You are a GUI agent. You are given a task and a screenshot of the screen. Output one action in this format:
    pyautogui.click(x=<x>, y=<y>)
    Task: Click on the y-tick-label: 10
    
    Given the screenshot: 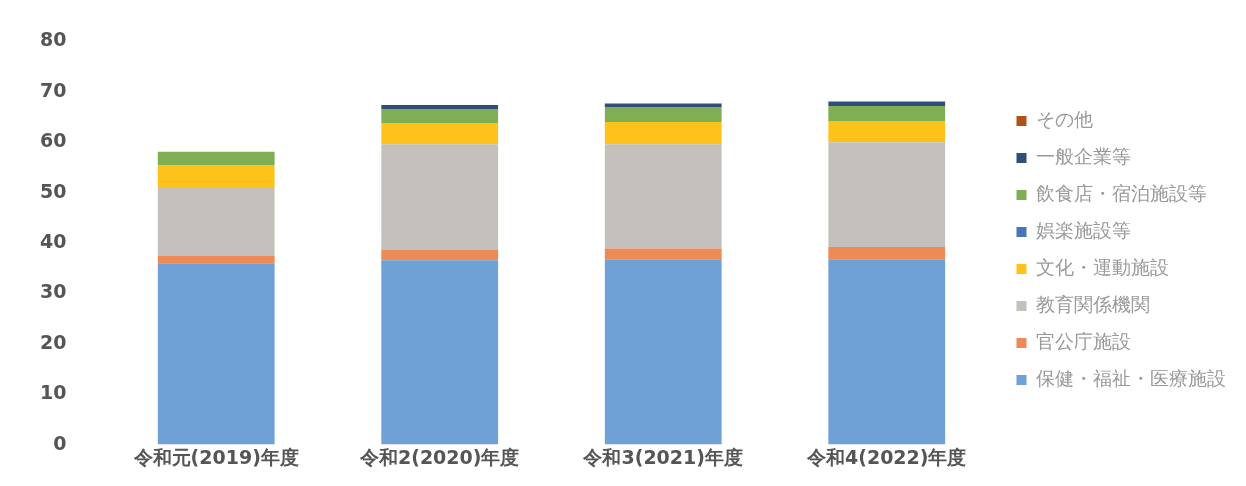 What is the action you would take?
    pyautogui.click(x=53, y=392)
    